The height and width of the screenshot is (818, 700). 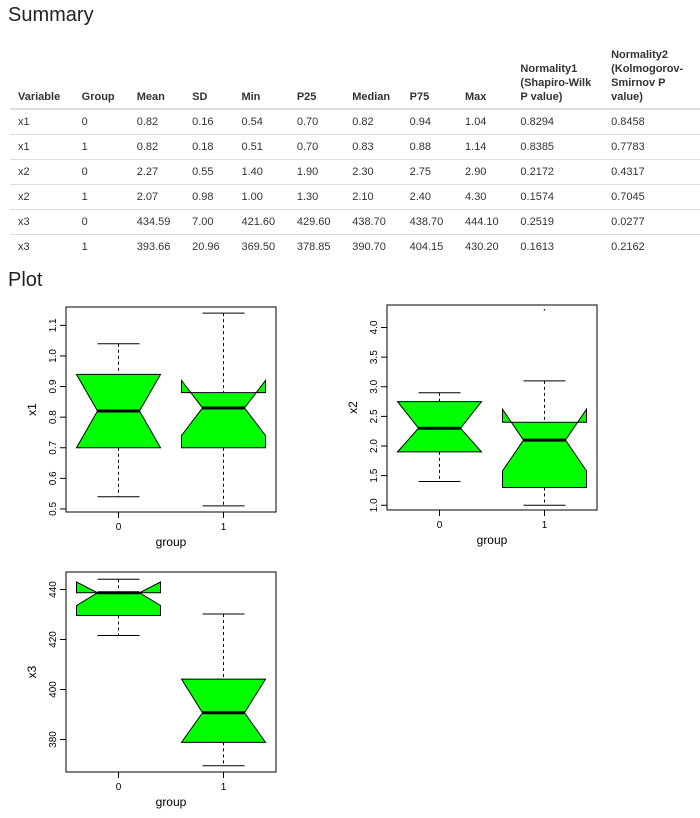 I want to click on column-header: SD, so click(x=209, y=78).